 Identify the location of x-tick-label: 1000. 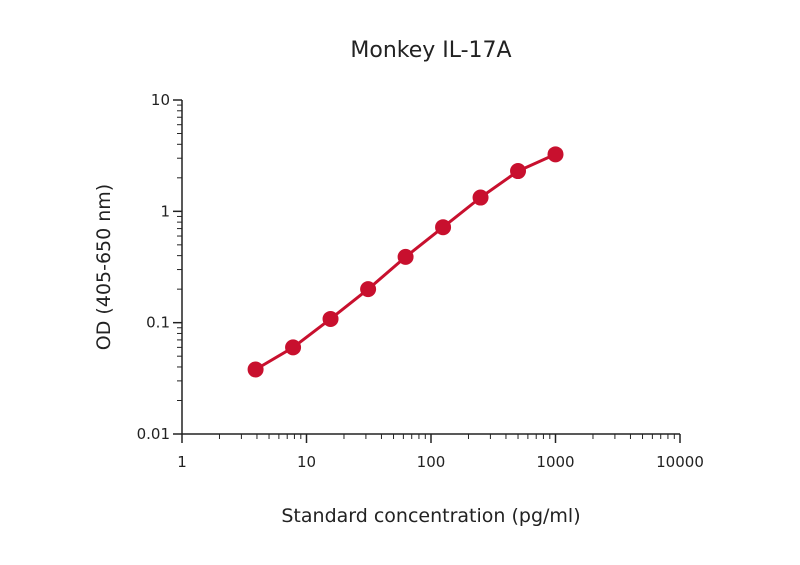
(555, 462).